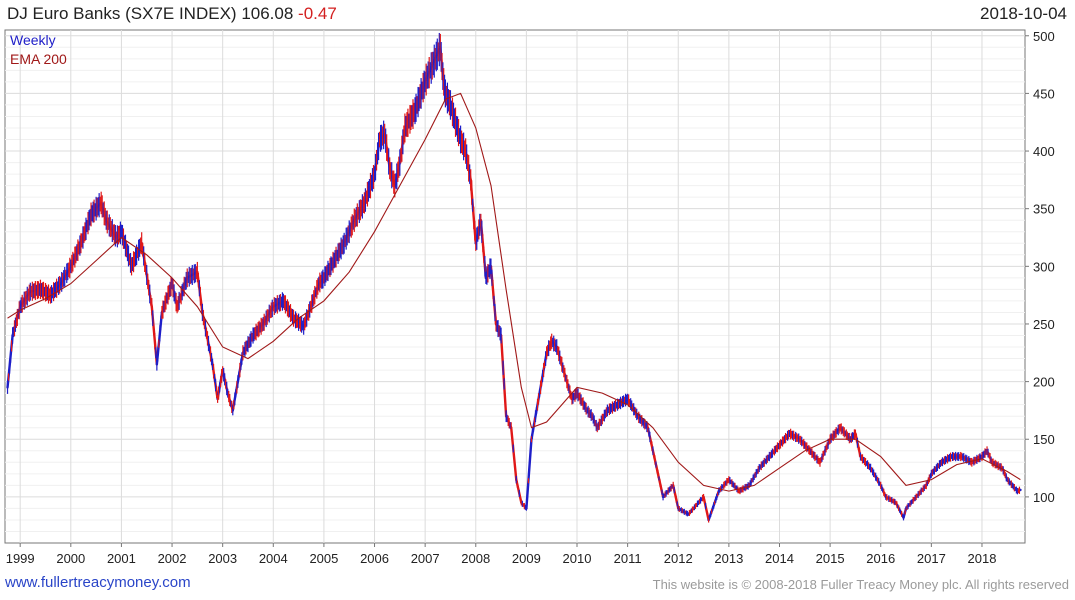 This screenshot has height=600, width=1075. I want to click on chart-title: DJ Euro Banks (SX7E INDEX) 106.08 -0.47, so click(172, 14).